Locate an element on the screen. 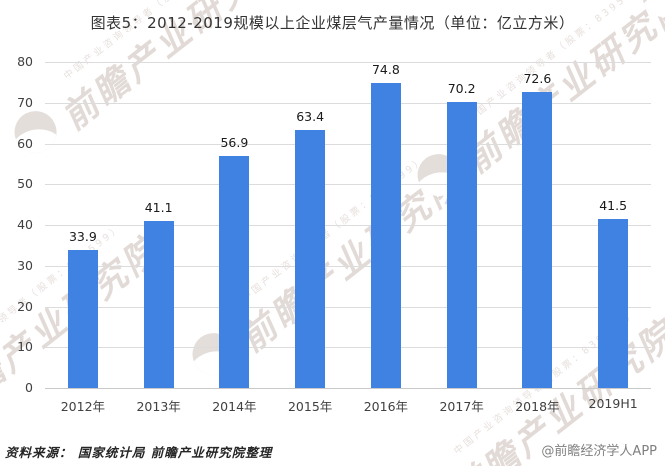  x-axis-tick-label: 2013年 is located at coordinates (158, 406).